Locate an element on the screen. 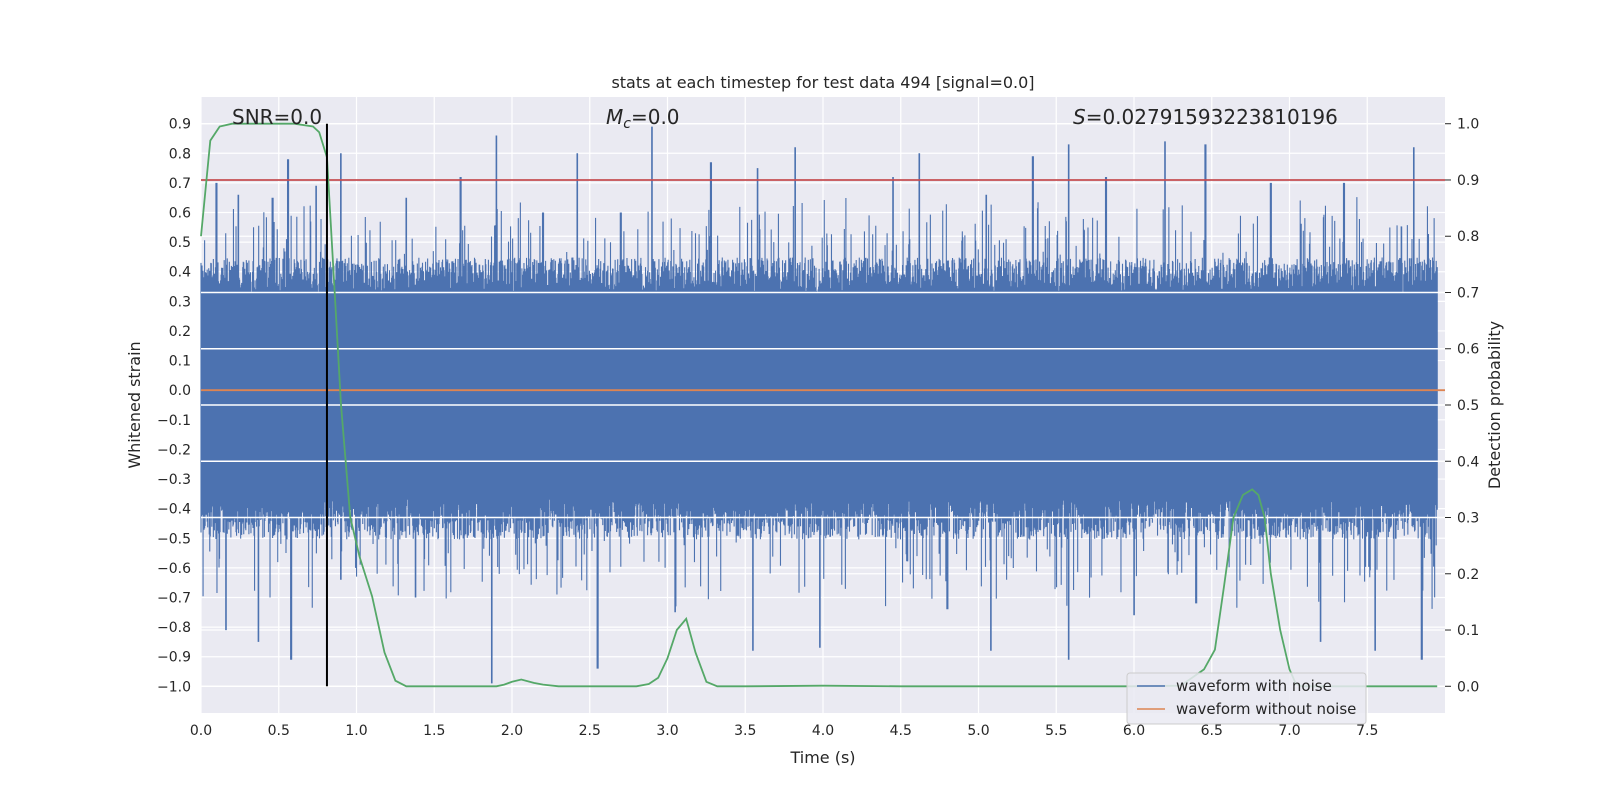  y-tick-label: −0.5 is located at coordinates (174, 539).